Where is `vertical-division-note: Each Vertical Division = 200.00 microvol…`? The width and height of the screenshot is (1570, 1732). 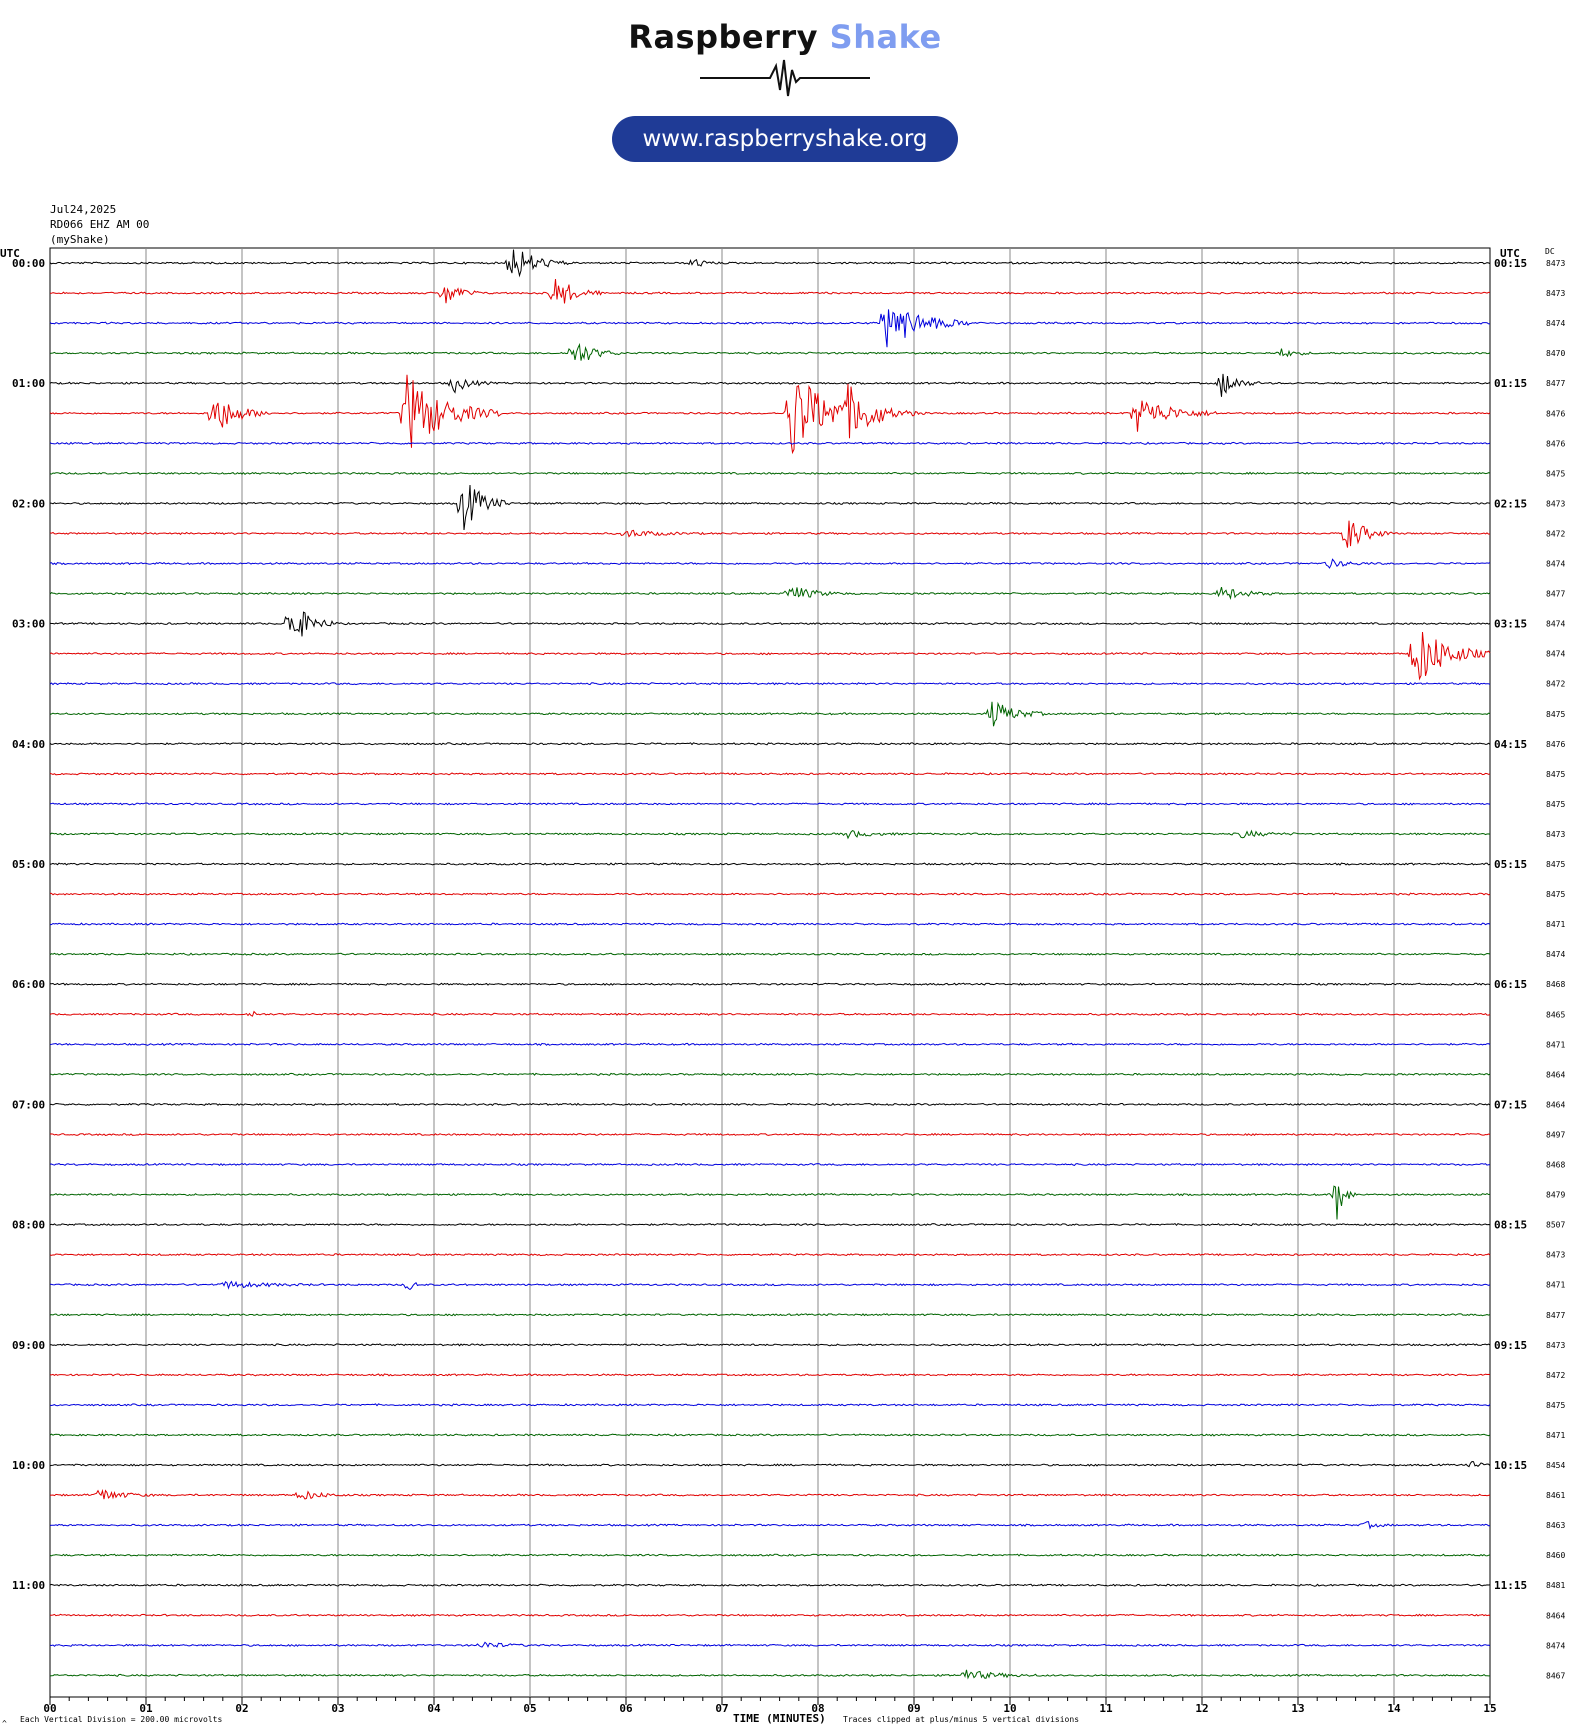
vertical-division-note: Each Vertical Division = 200.00 microvol… is located at coordinates (121, 1719).